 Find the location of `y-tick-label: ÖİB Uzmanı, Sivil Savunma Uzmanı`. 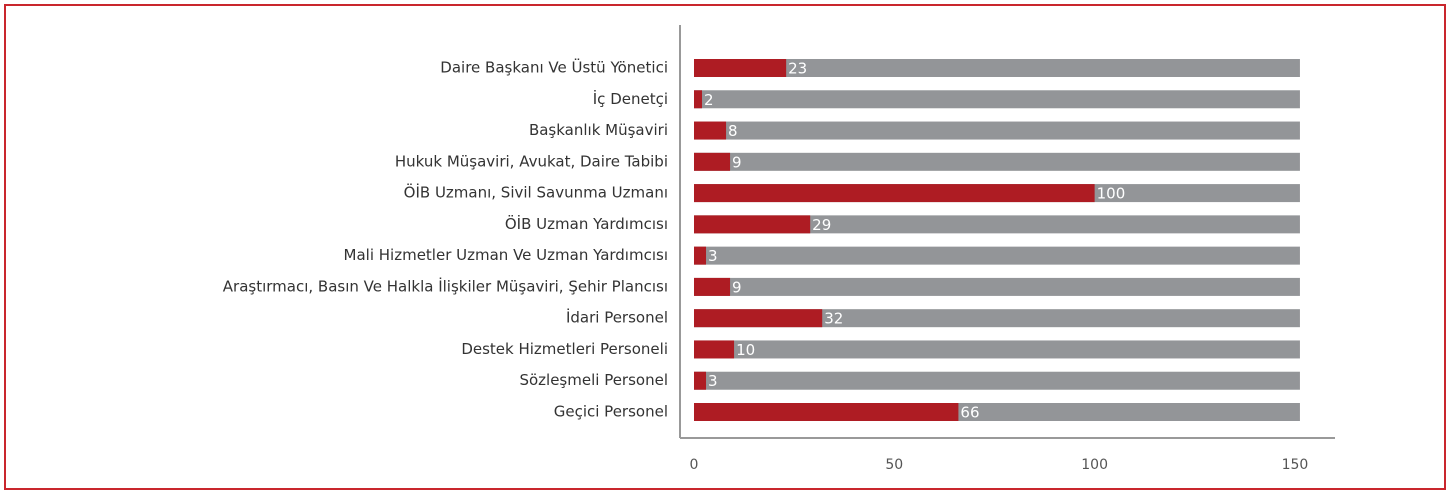

y-tick-label: ÖİB Uzmanı, Sivil Savunma Uzmanı is located at coordinates (536, 192).